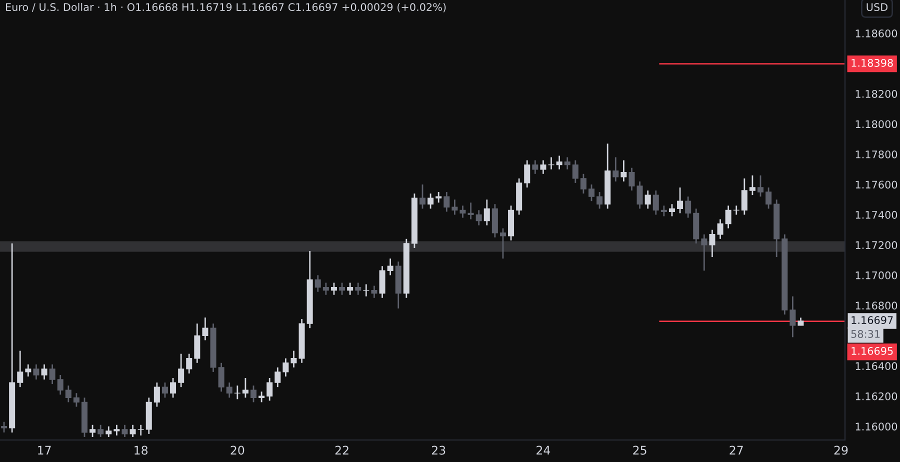  I want to click on y-tick-label: 1.16800, so click(877, 306).